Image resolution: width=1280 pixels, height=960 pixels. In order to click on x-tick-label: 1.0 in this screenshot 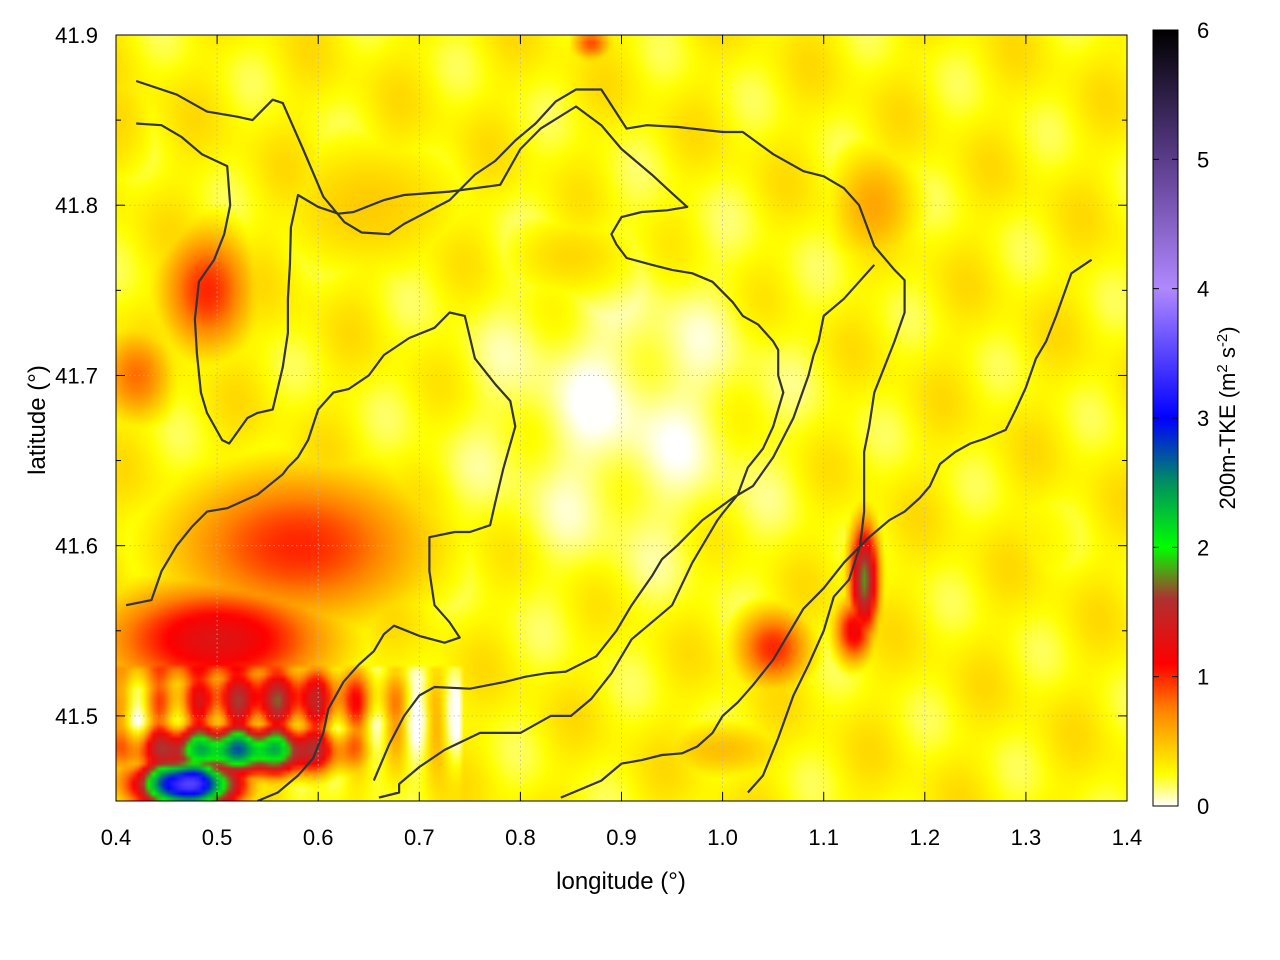, I will do `click(722, 837)`.